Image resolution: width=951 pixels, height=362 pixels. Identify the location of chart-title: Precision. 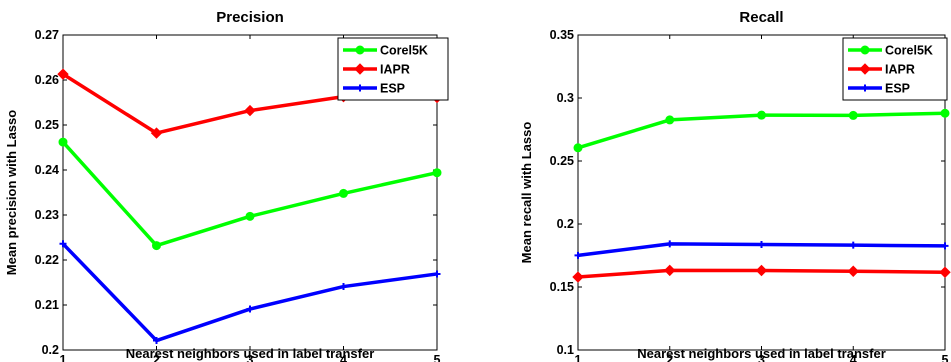
(250, 17).